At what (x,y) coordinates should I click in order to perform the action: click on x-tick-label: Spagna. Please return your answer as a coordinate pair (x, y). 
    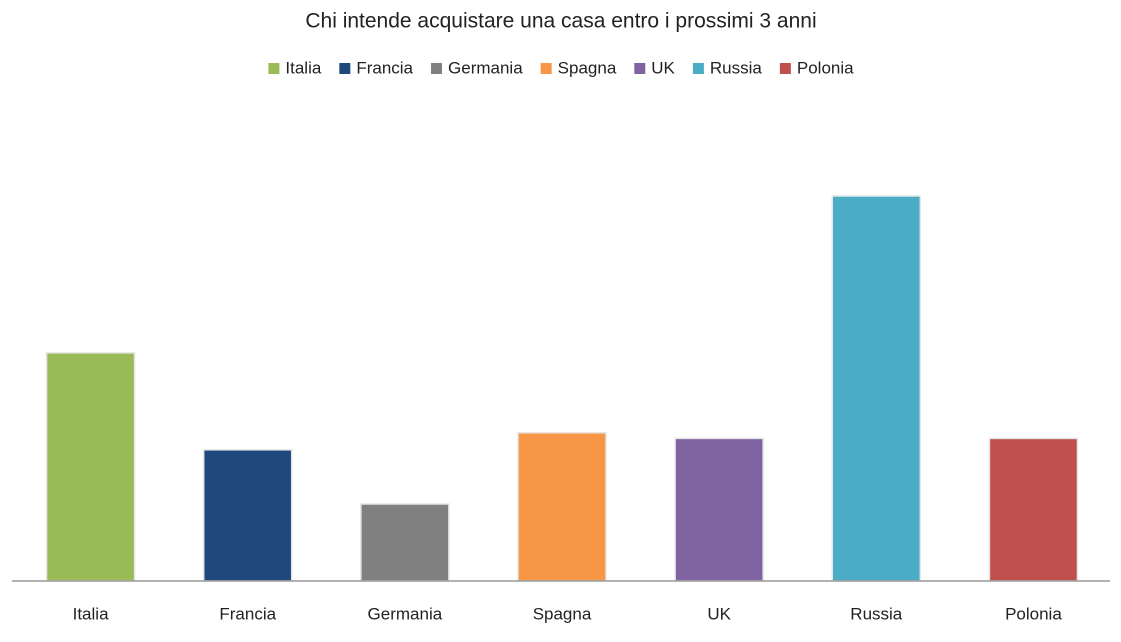
    Looking at the image, I should click on (562, 613).